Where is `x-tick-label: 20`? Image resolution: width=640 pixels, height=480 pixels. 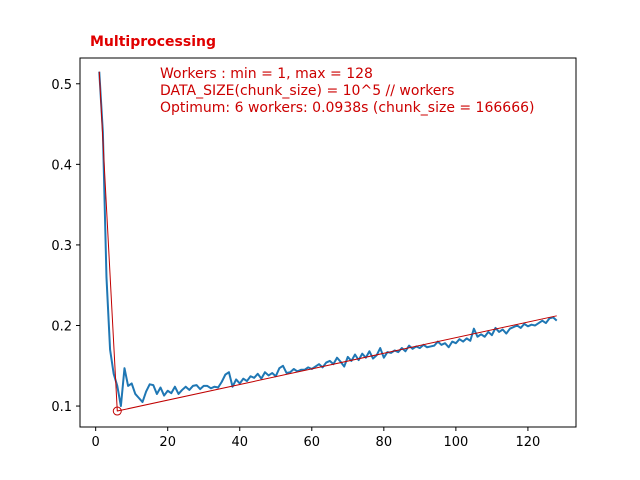 x-tick-label: 20 is located at coordinates (167, 442).